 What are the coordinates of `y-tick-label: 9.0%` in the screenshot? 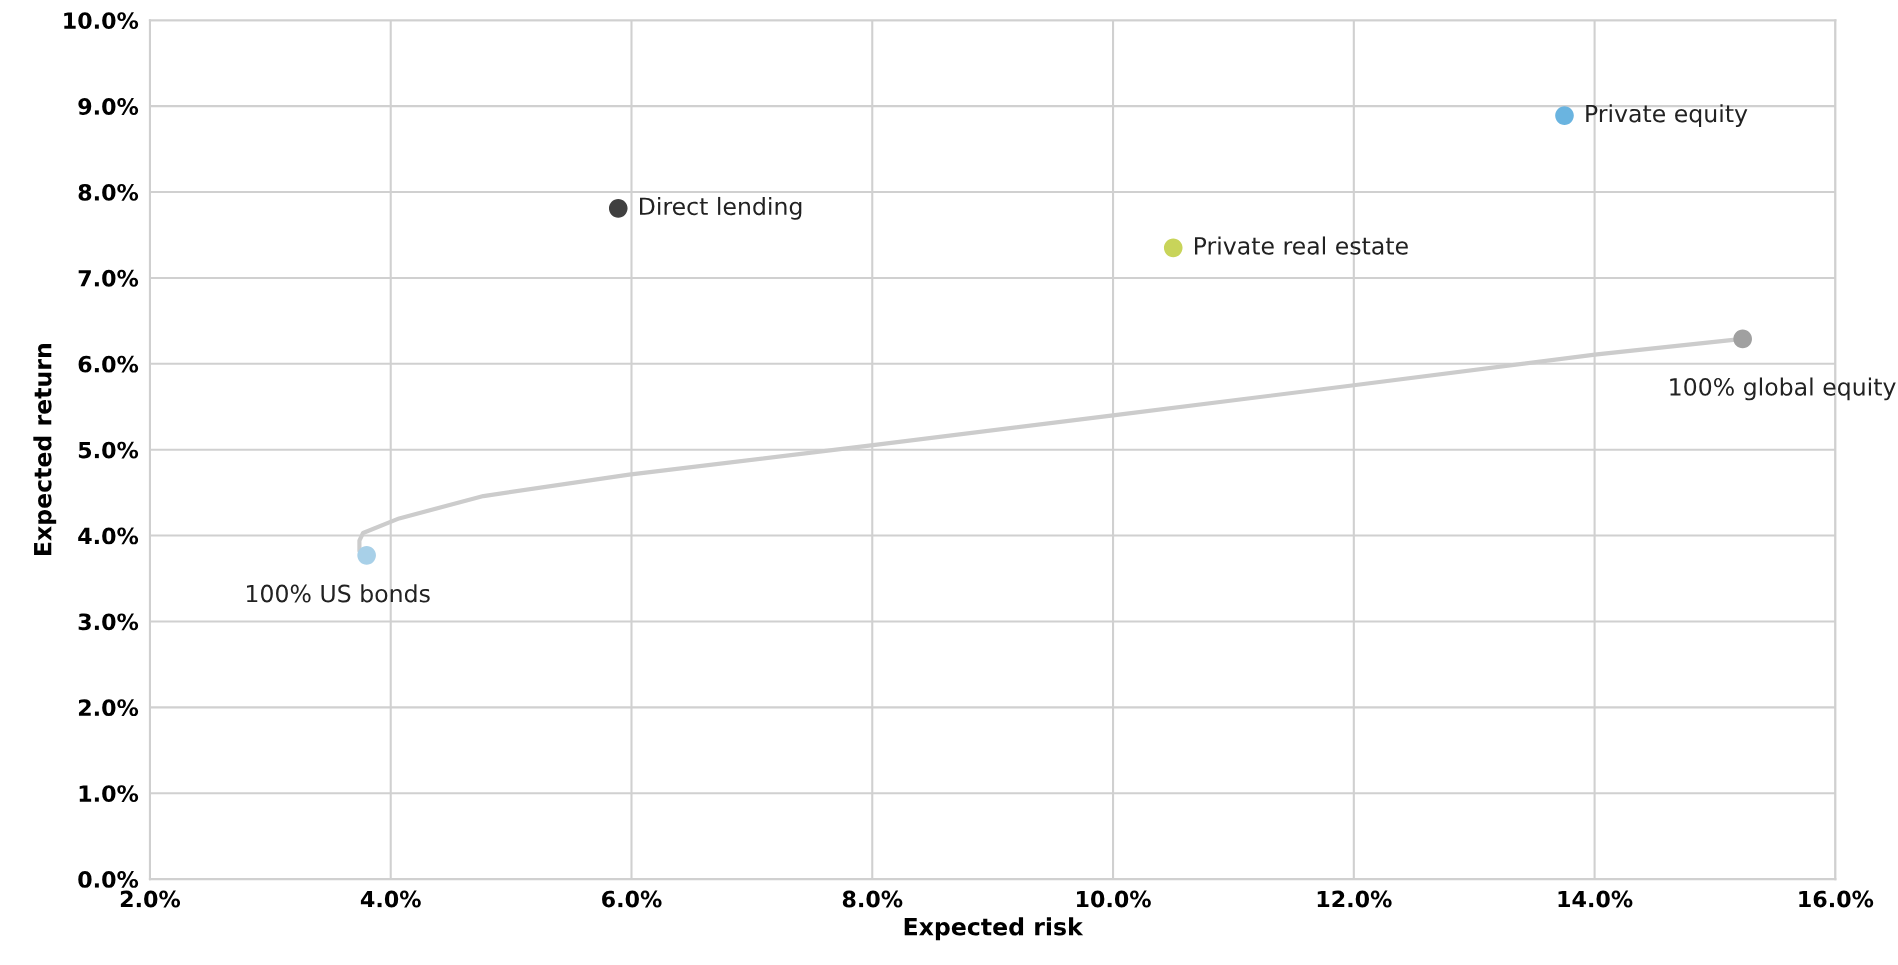 It's located at (108, 106).